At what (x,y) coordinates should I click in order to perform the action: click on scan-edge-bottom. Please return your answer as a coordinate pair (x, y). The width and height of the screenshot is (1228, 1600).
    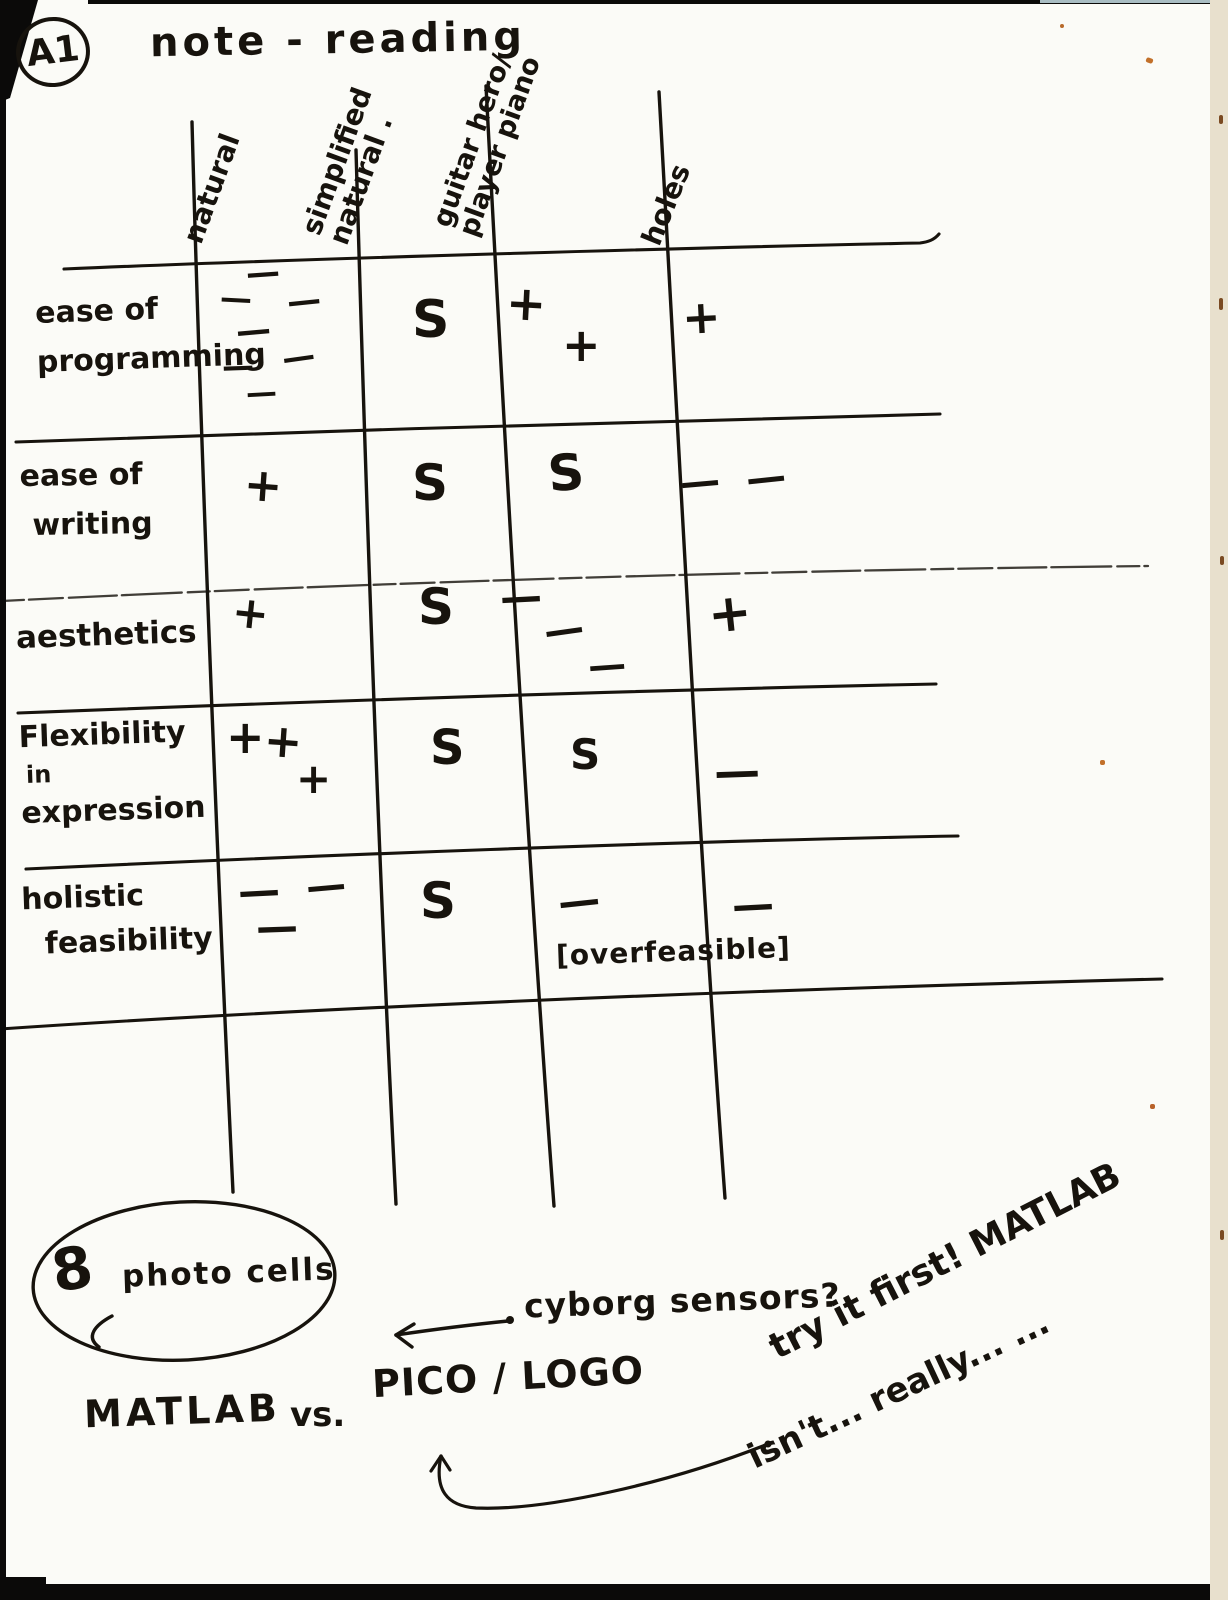
    Looking at the image, I should click on (614, 1592).